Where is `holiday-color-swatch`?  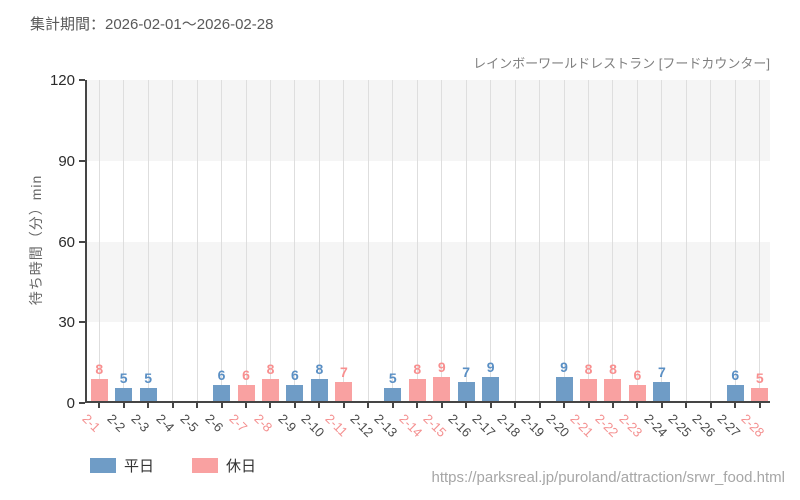
holiday-color-swatch is located at coordinates (205, 465).